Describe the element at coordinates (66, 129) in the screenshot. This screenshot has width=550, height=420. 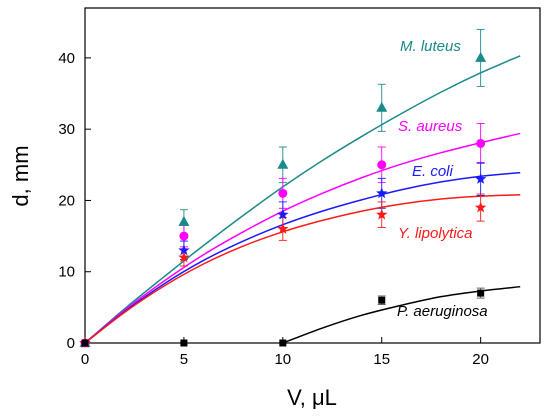
I see `y-tick-label: 30` at that location.